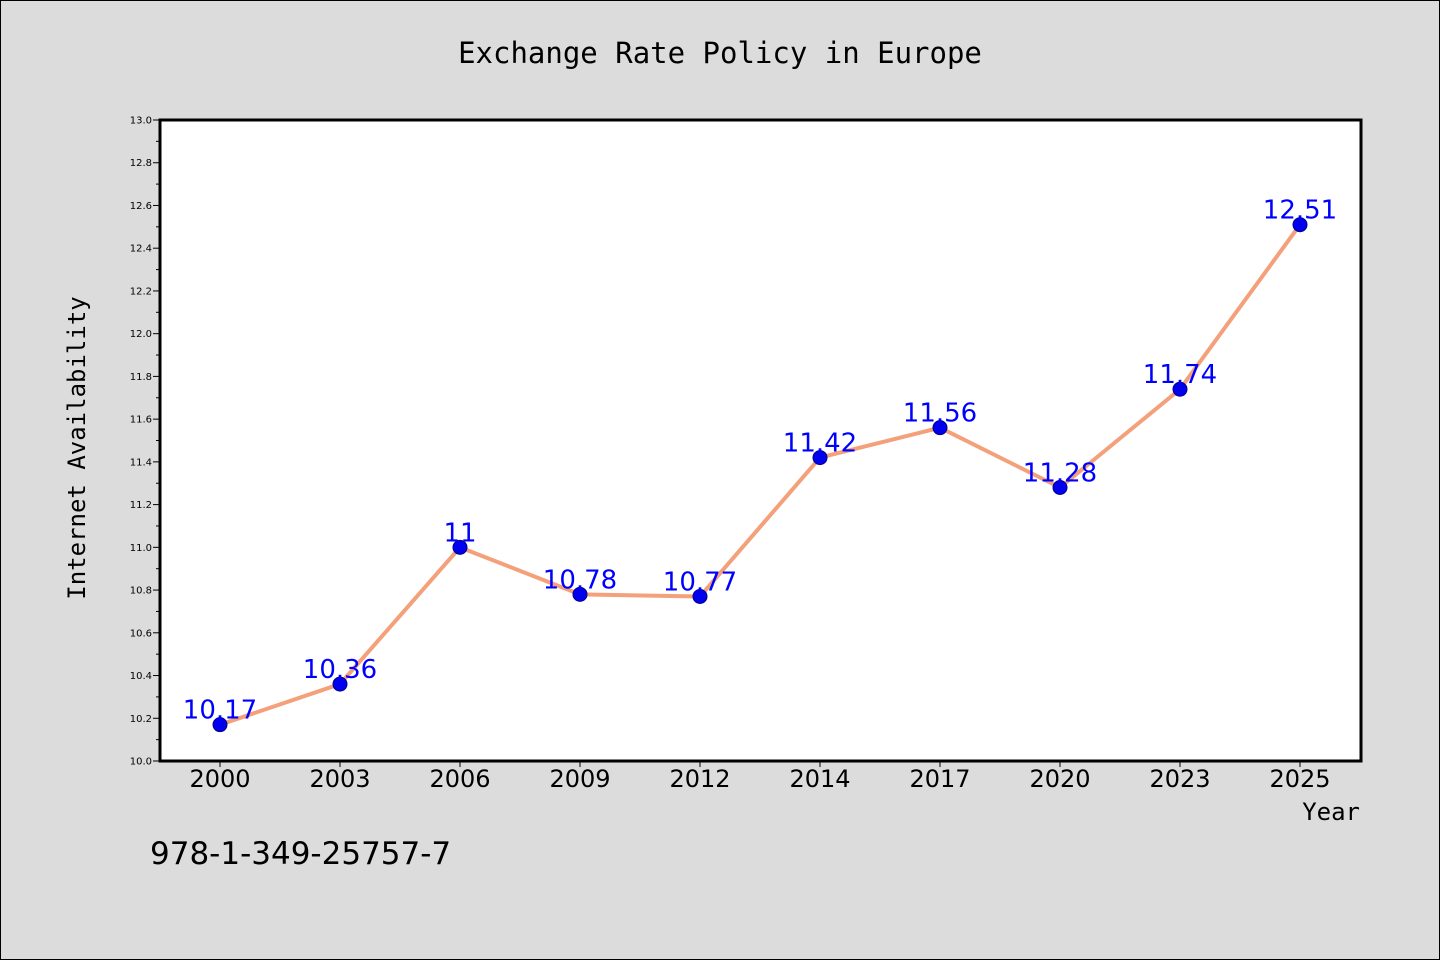 This screenshot has width=1440, height=960. Describe the element at coordinates (1299, 779) in the screenshot. I see `x-tick-label: 2025` at that location.